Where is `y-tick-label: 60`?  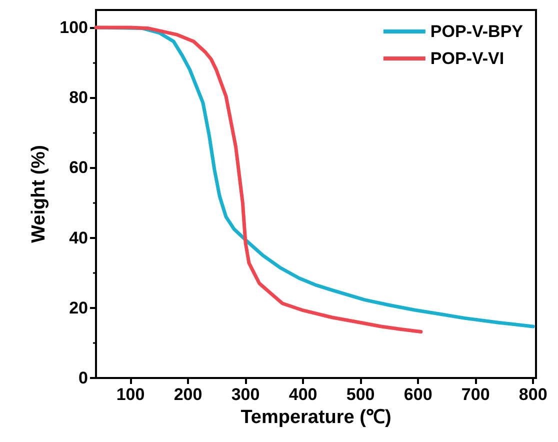
y-tick-label: 60 is located at coordinates (78, 168).